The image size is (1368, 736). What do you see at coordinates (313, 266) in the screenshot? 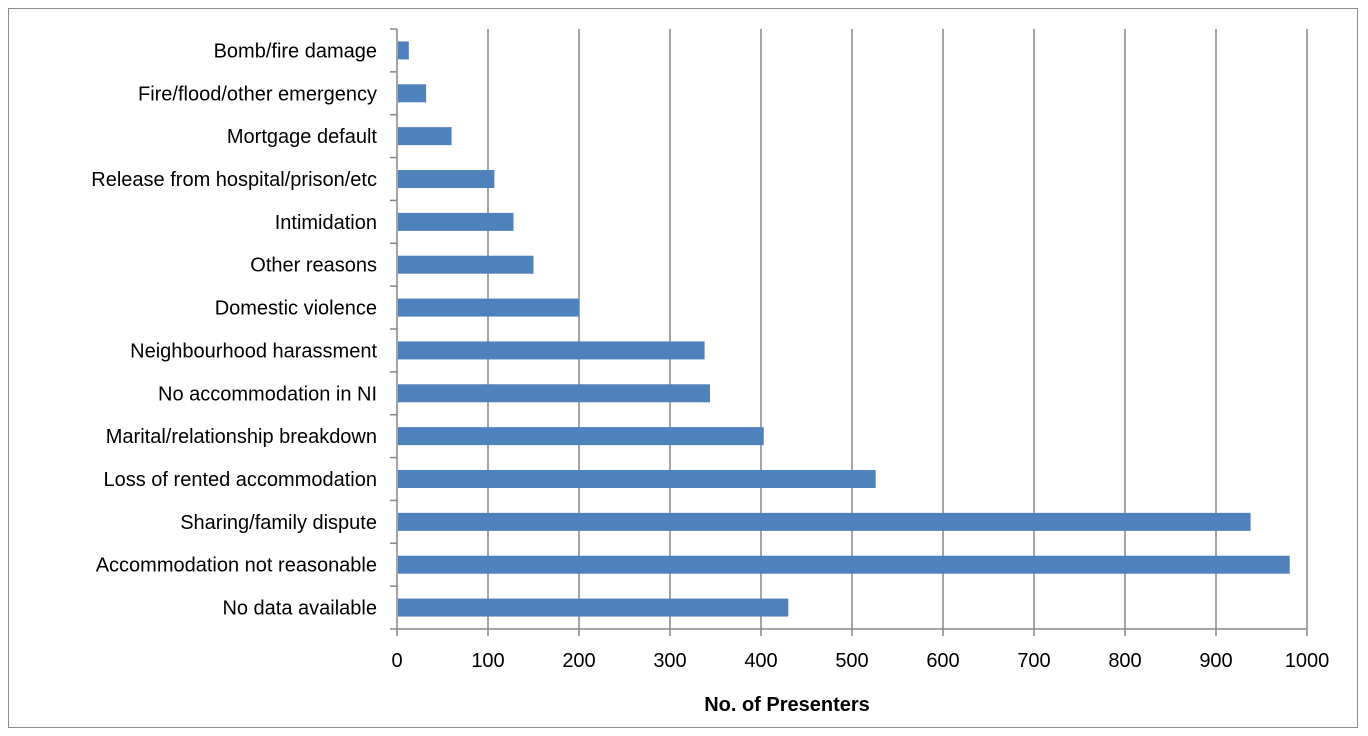
I see `category-label: Other reasons` at bounding box center [313, 266].